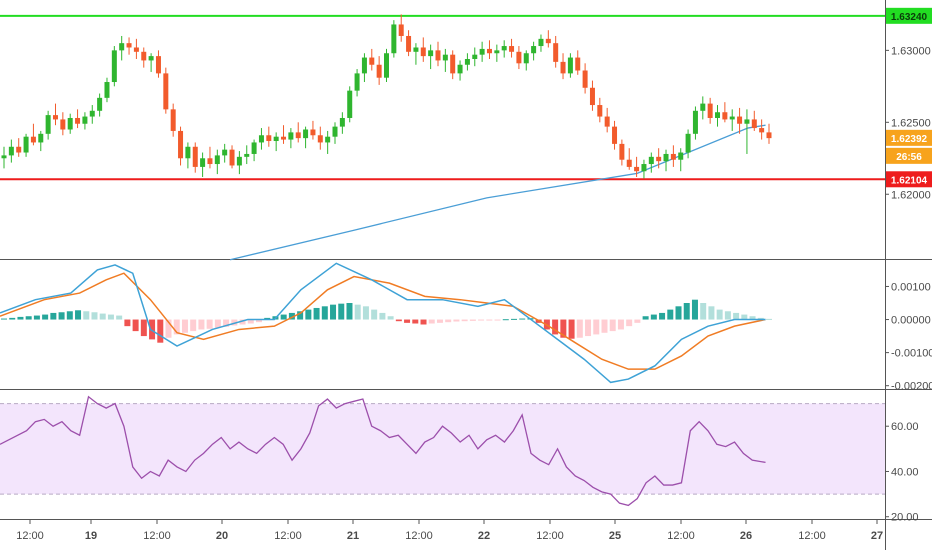 The image size is (932, 550). Describe the element at coordinates (909, 179) in the screenshot. I see `price-tag` at that location.